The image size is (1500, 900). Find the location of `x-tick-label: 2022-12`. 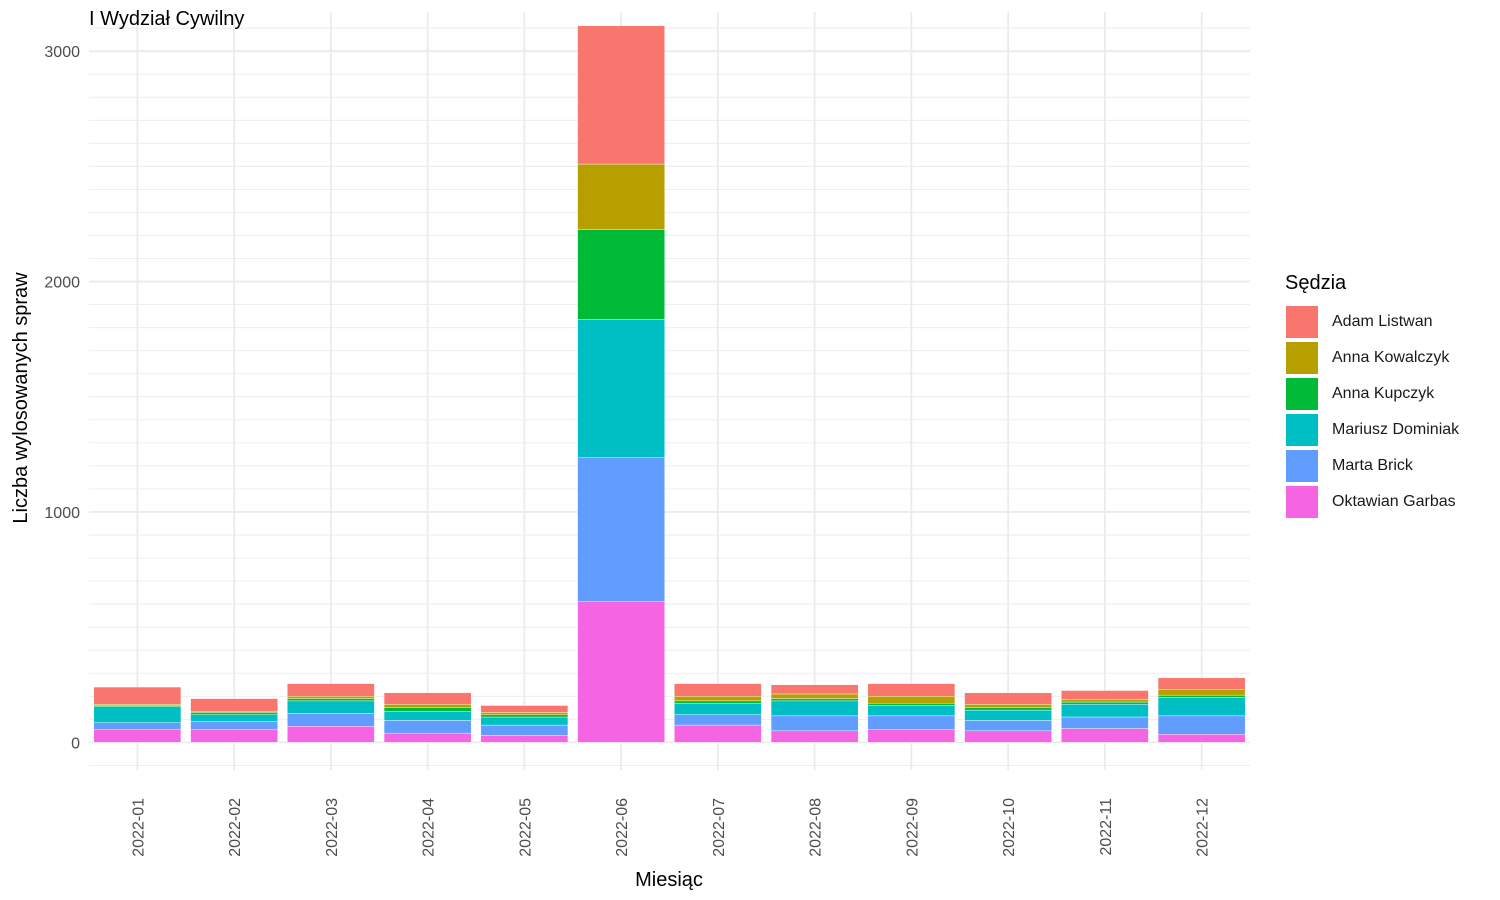

x-tick-label: 2022-12 is located at coordinates (1203, 827).